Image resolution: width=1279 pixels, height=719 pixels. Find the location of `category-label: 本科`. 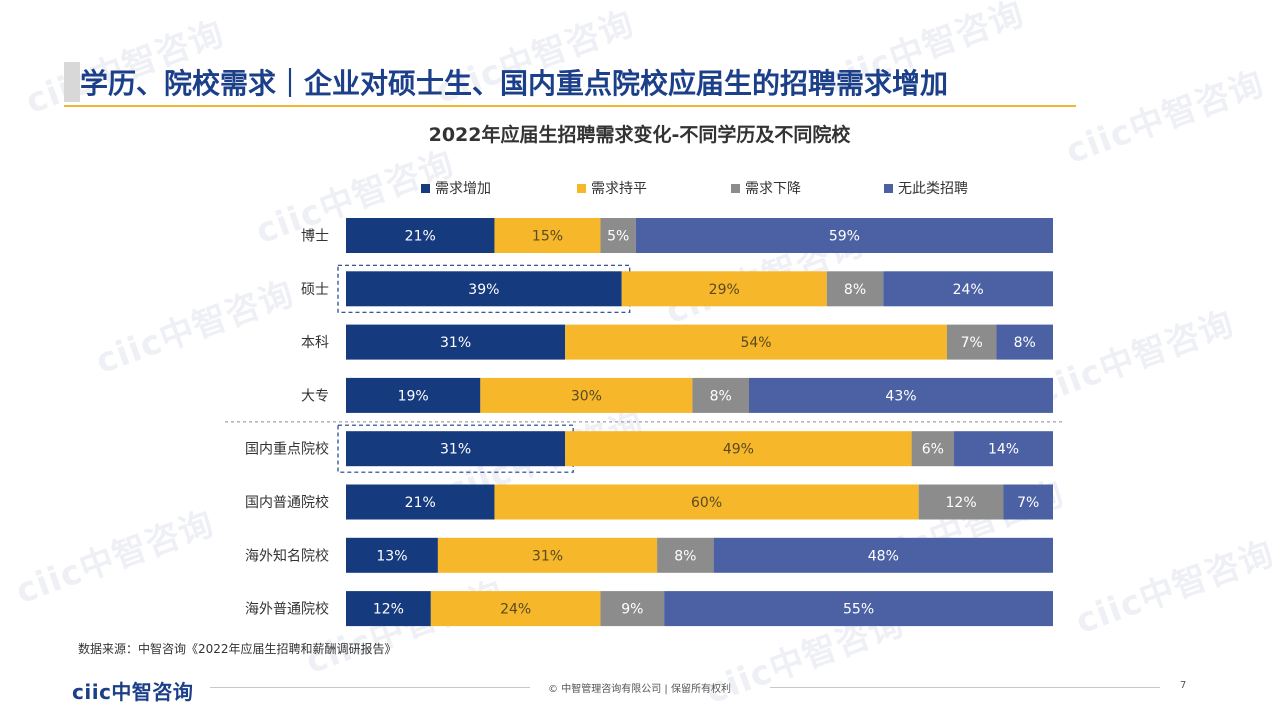

category-label: 本科 is located at coordinates (315, 343).